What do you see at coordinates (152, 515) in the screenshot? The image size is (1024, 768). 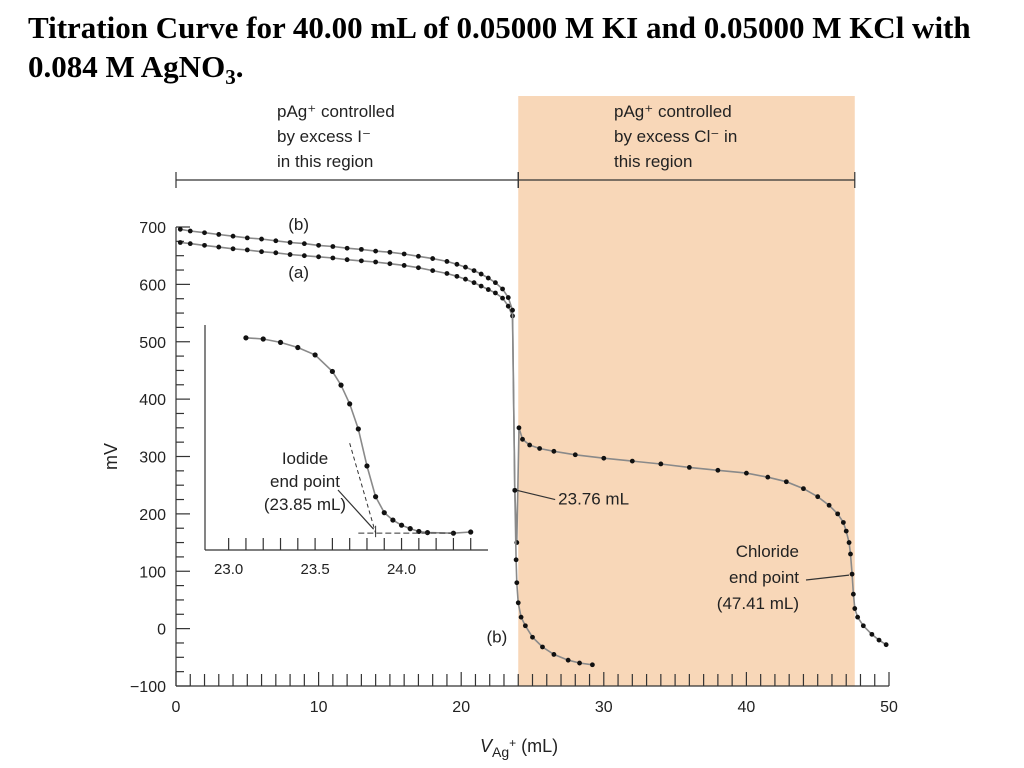 I see `y-tick-label: 200` at bounding box center [152, 515].